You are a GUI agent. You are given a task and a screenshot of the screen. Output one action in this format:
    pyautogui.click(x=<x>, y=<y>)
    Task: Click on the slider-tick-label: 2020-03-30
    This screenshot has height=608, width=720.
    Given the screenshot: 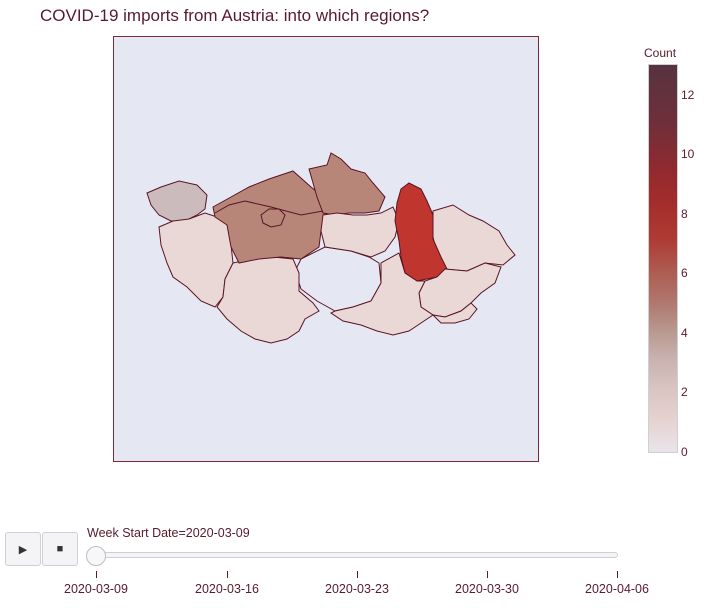 What is the action you would take?
    pyautogui.click(x=487, y=589)
    